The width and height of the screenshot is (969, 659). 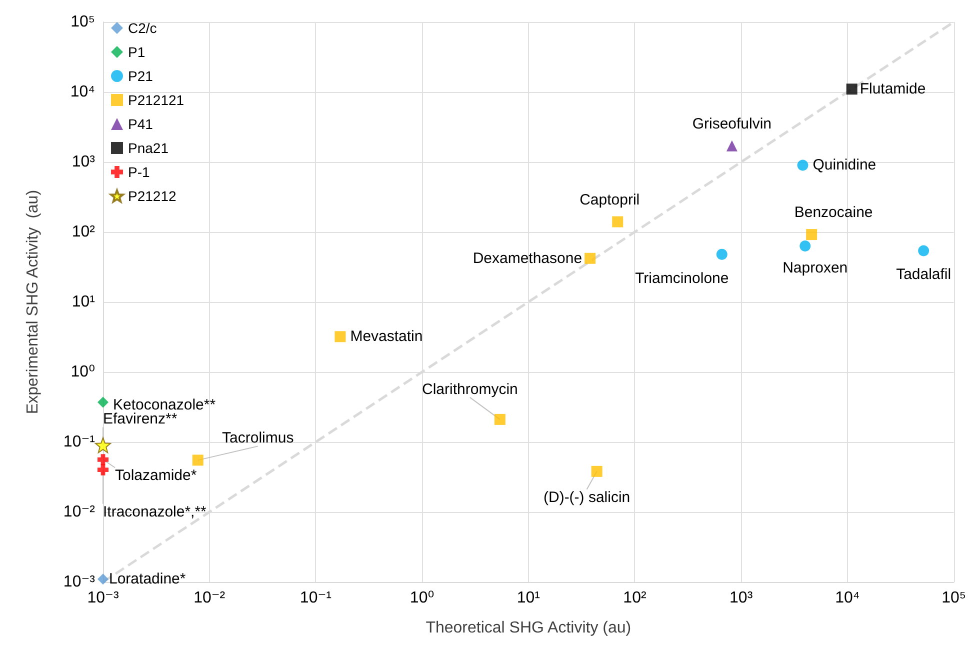 What do you see at coordinates (83, 92) in the screenshot?
I see `y-tick-label: 10⁴` at bounding box center [83, 92].